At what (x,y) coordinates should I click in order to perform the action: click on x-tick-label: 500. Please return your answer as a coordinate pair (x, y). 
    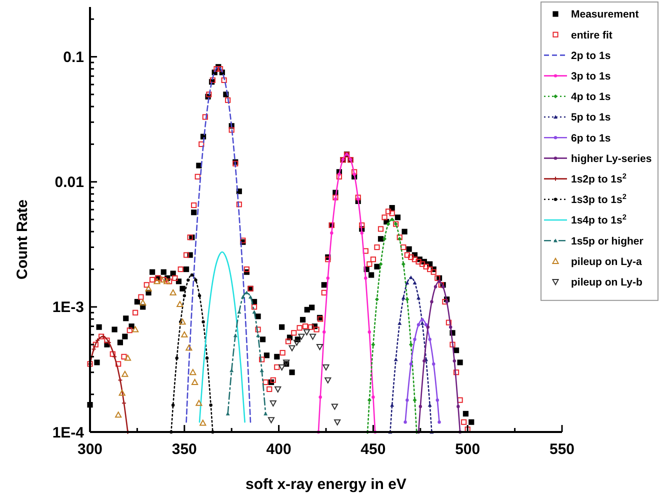
    Looking at the image, I should click on (467, 449).